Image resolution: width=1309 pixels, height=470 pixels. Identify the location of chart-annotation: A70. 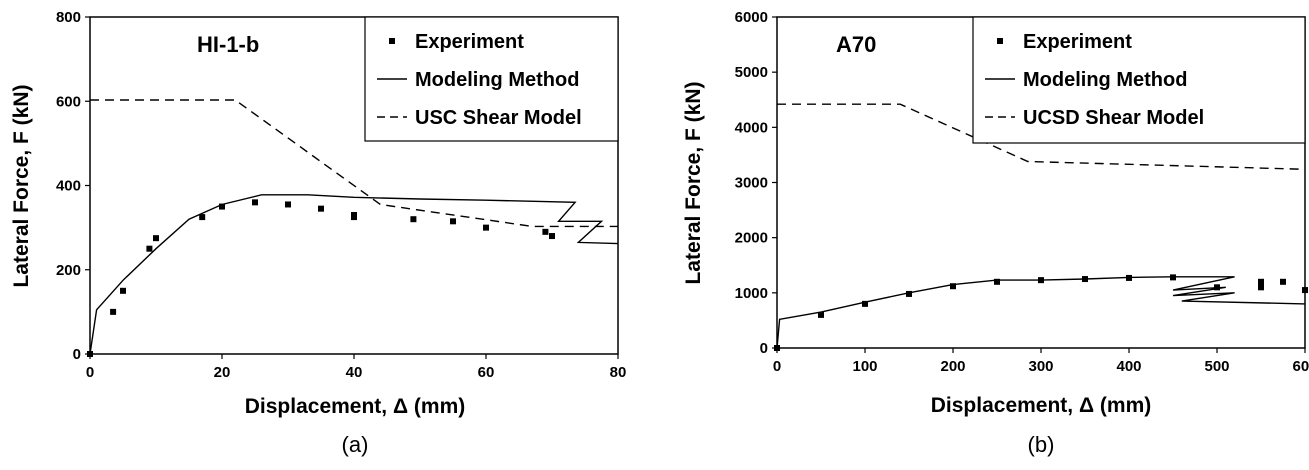
(856, 44).